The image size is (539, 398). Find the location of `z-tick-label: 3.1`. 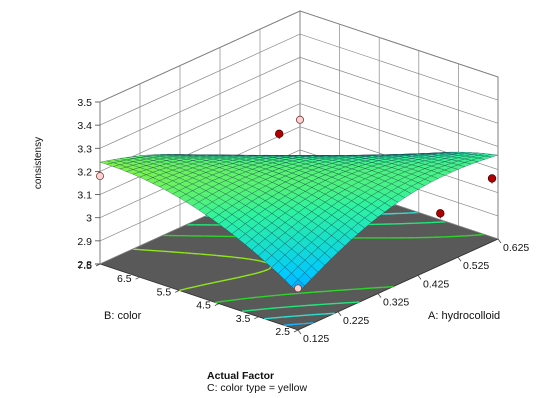

z-tick-label: 3.1 is located at coordinates (84, 196).